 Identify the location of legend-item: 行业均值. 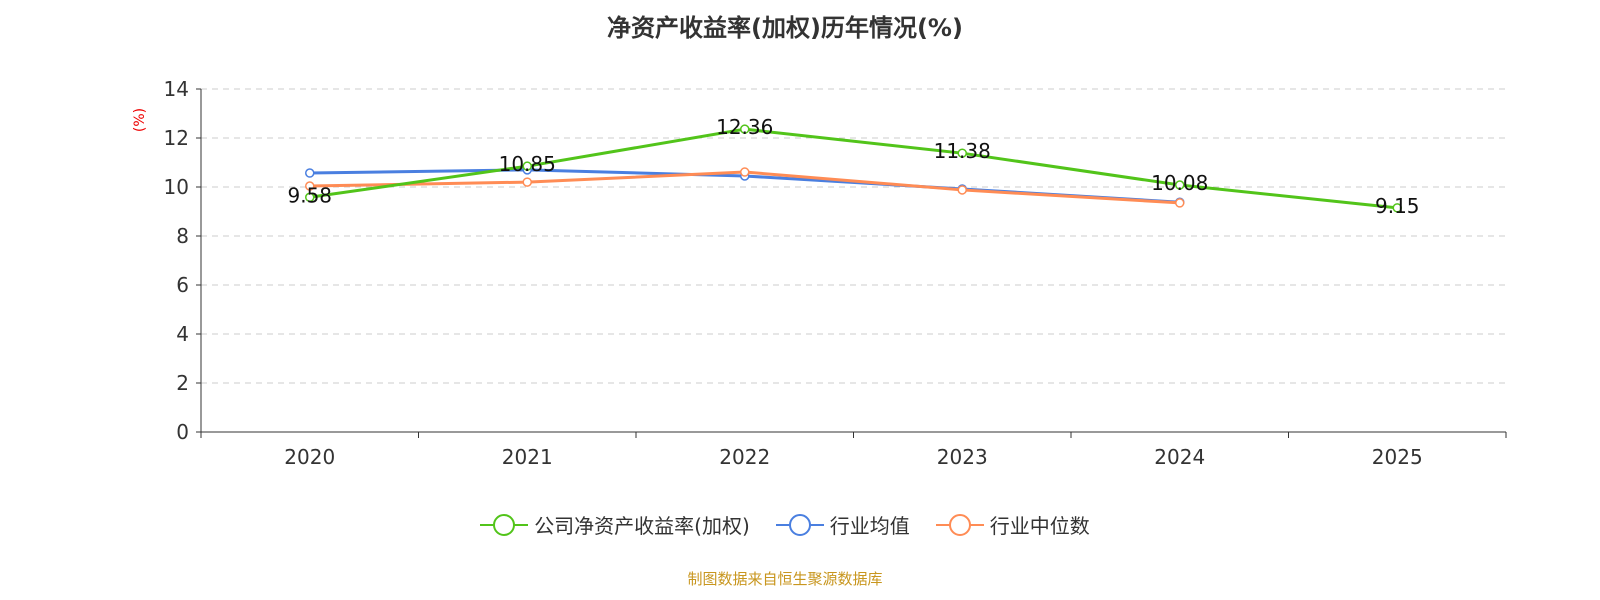
(842, 524).